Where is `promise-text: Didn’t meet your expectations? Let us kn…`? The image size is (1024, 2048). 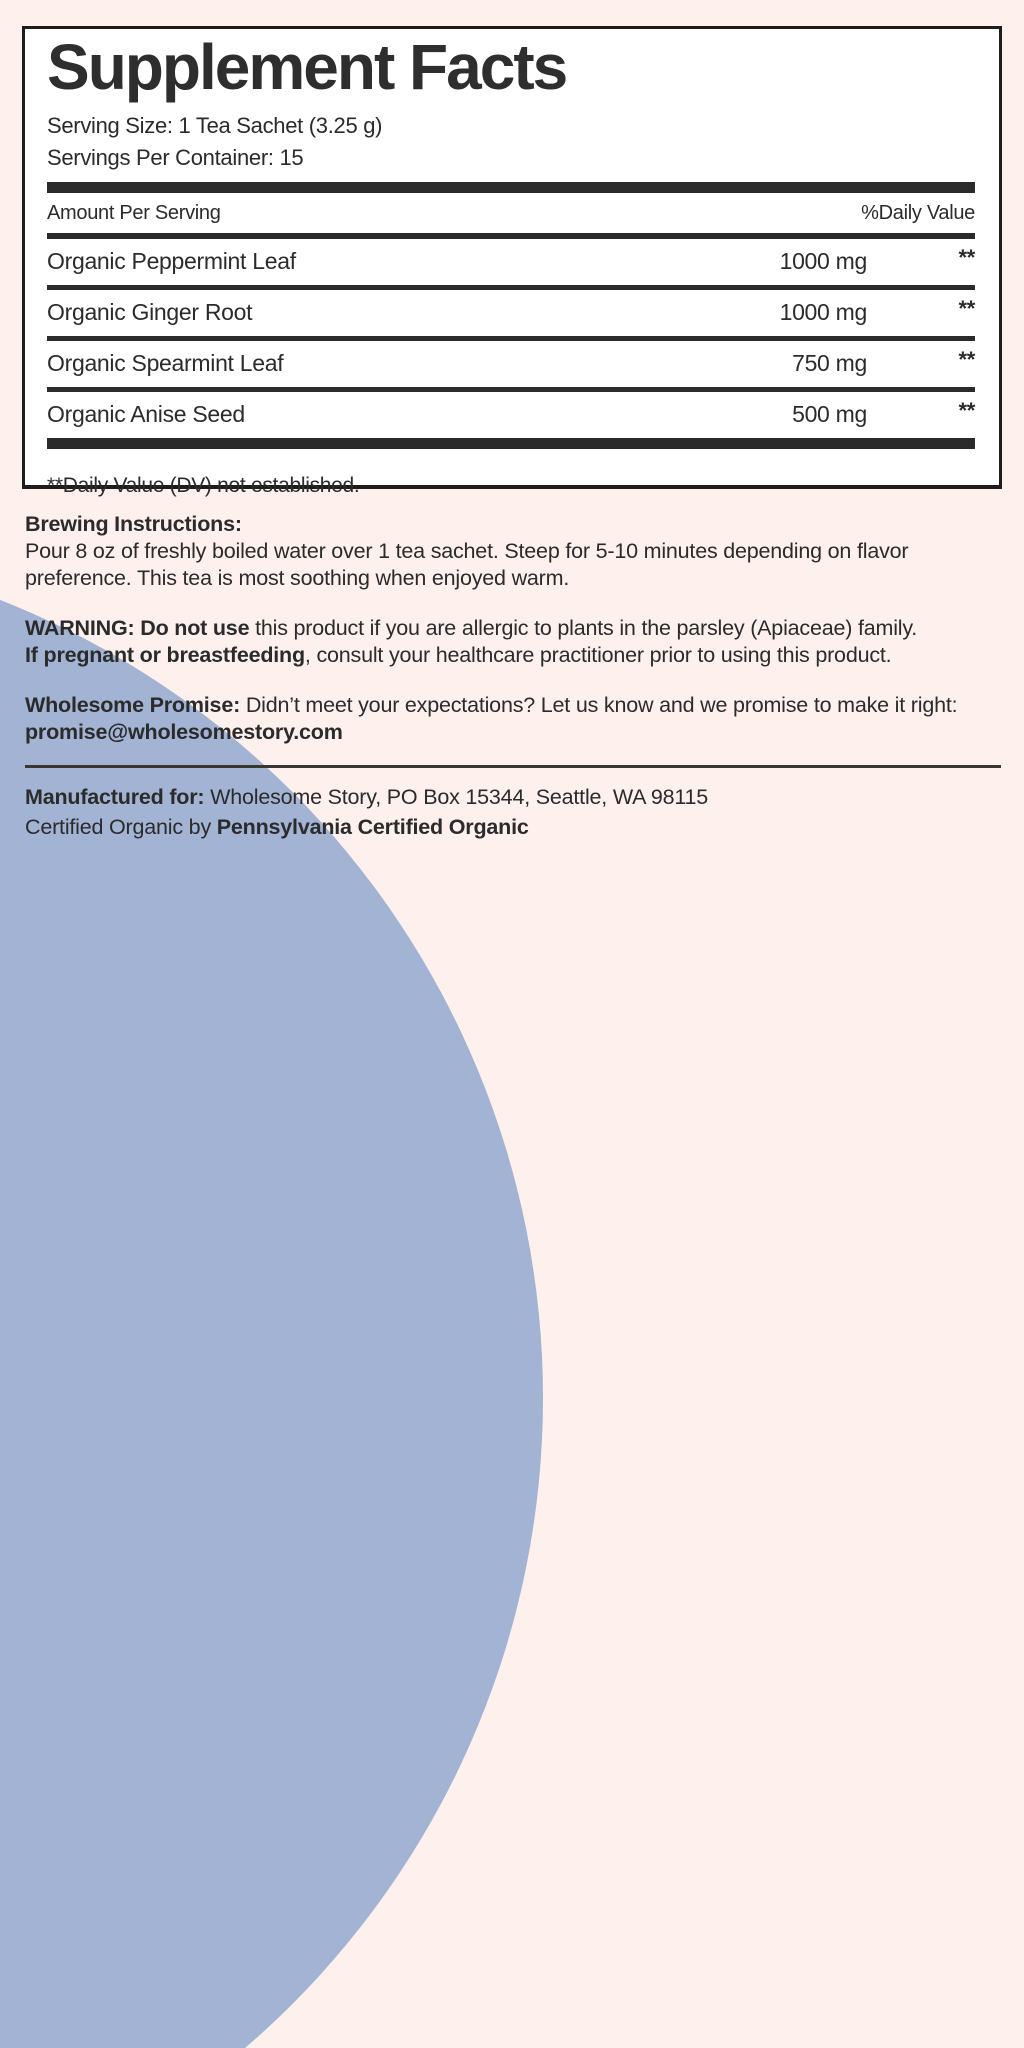 promise-text: Didn’t meet your expectations? Let us kn… is located at coordinates (599, 705).